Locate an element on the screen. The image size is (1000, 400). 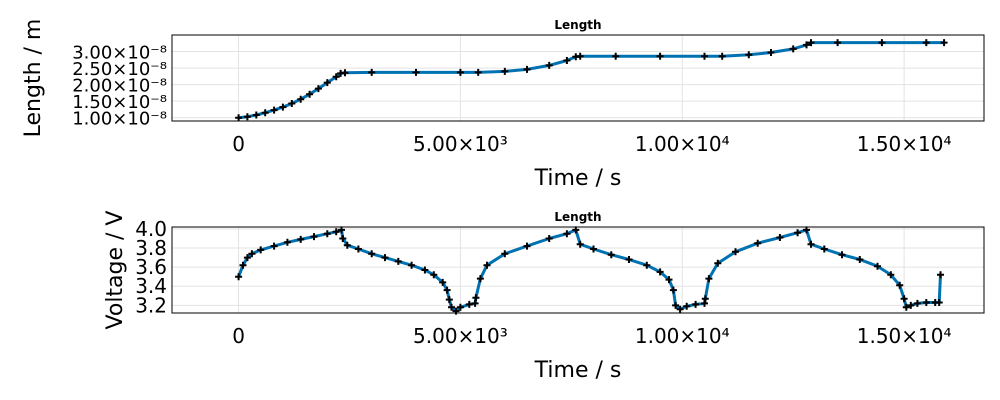
y-tick-label: 1.00×10⁻⁸ is located at coordinates (119, 119).